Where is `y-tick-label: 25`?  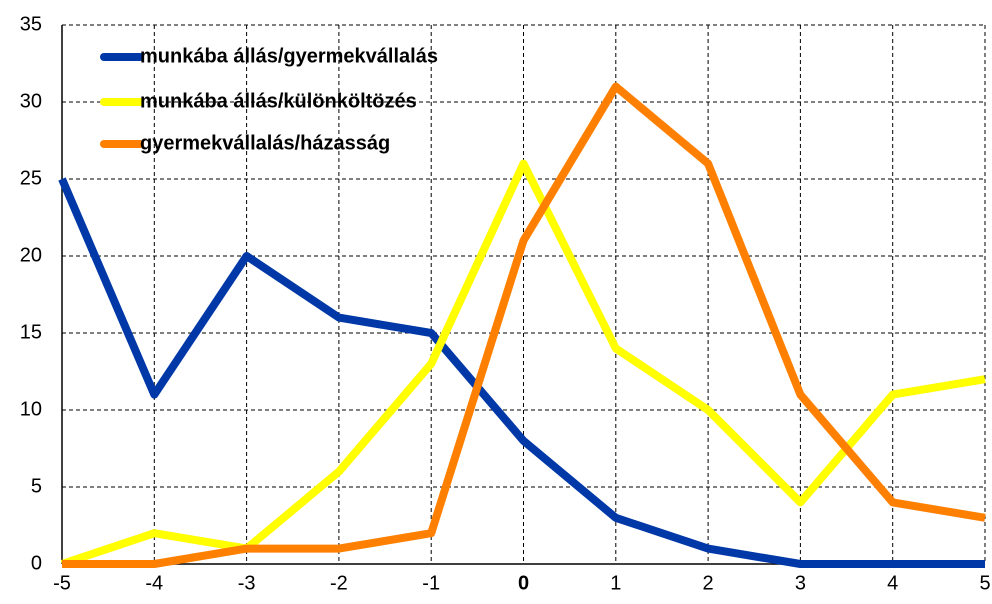 y-tick-label: 25 is located at coordinates (31, 178).